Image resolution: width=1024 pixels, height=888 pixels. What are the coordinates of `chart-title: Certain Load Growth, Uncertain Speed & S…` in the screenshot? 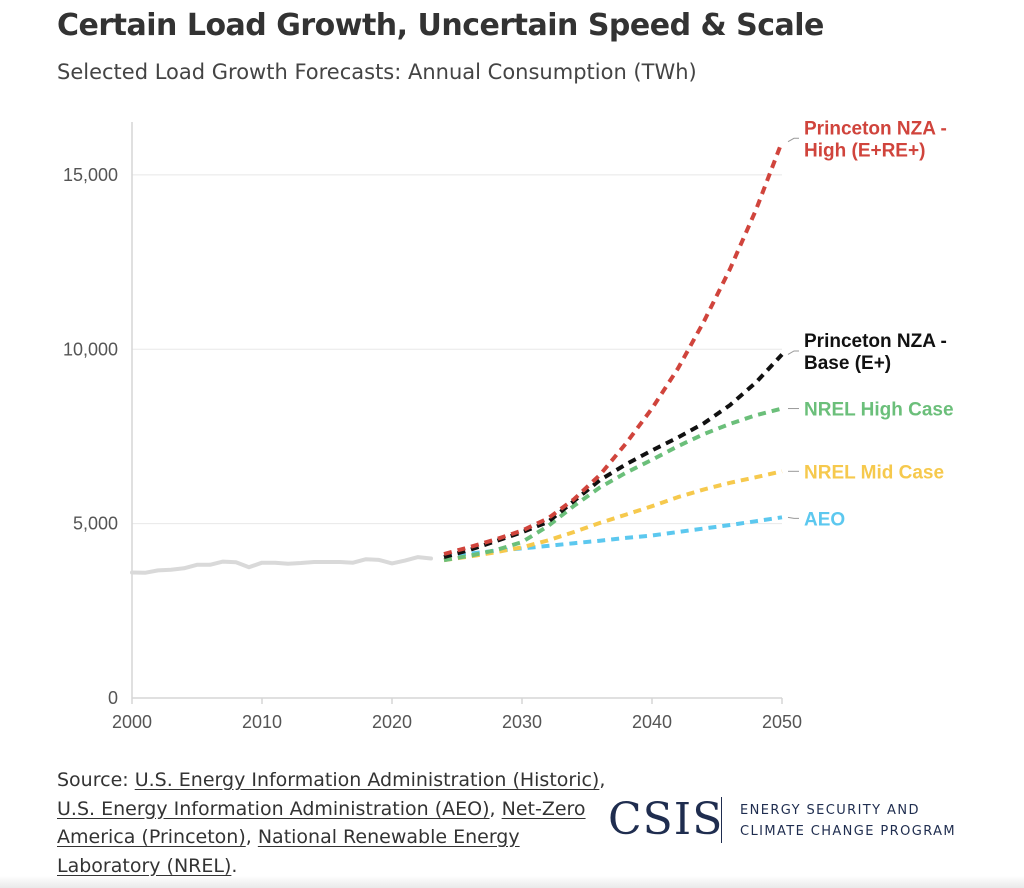 It's located at (440, 25).